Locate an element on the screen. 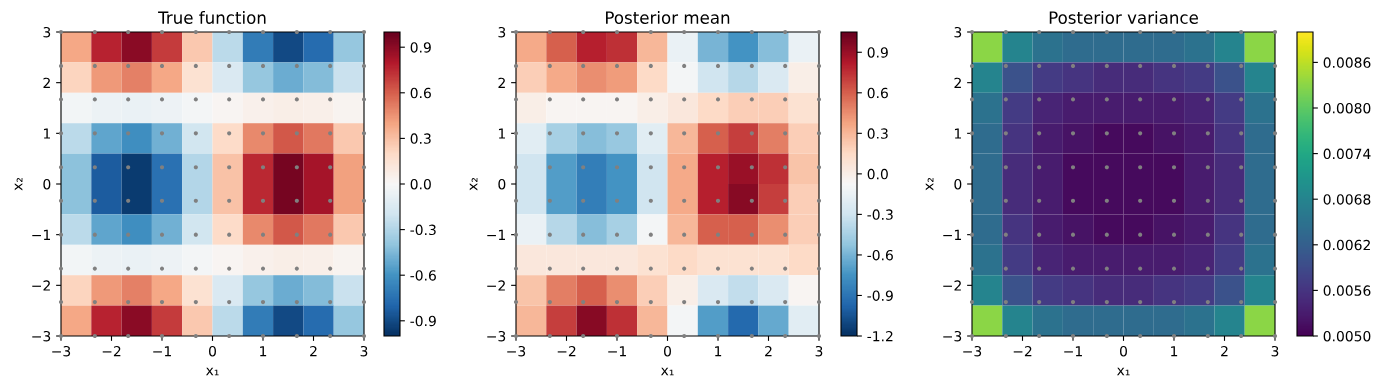 This screenshot has height=390, width=1380. color-bar-label: -1.2 is located at coordinates (880, 336).